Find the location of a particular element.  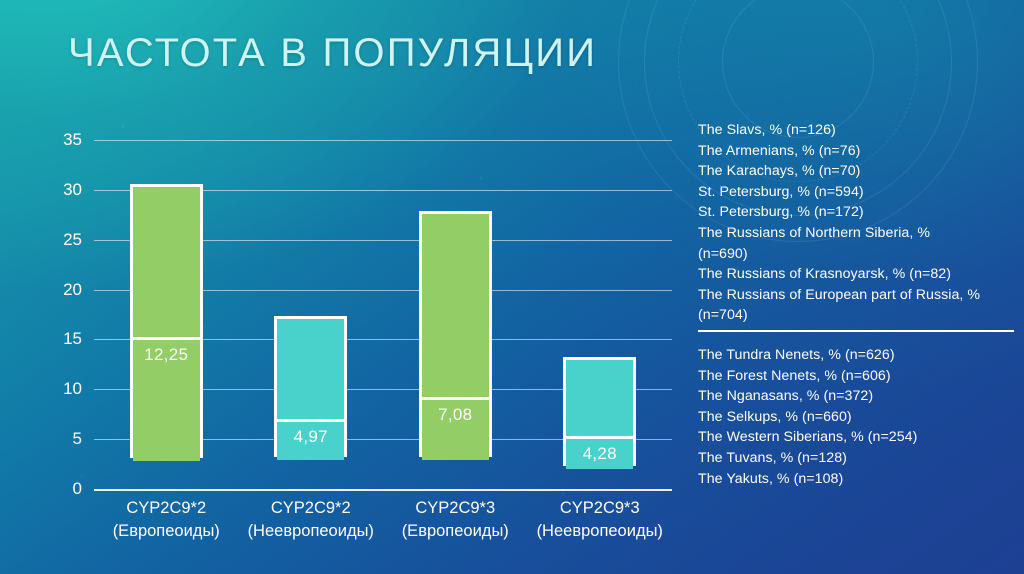

bar-2: 4,97 is located at coordinates (311, 388).